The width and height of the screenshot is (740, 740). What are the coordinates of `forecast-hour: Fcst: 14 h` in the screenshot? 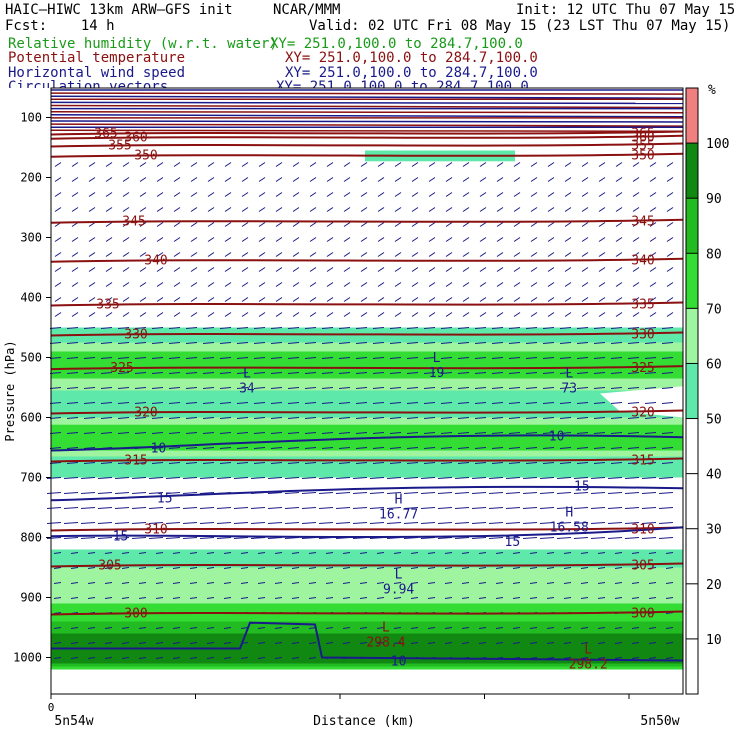 It's located at (60, 26).